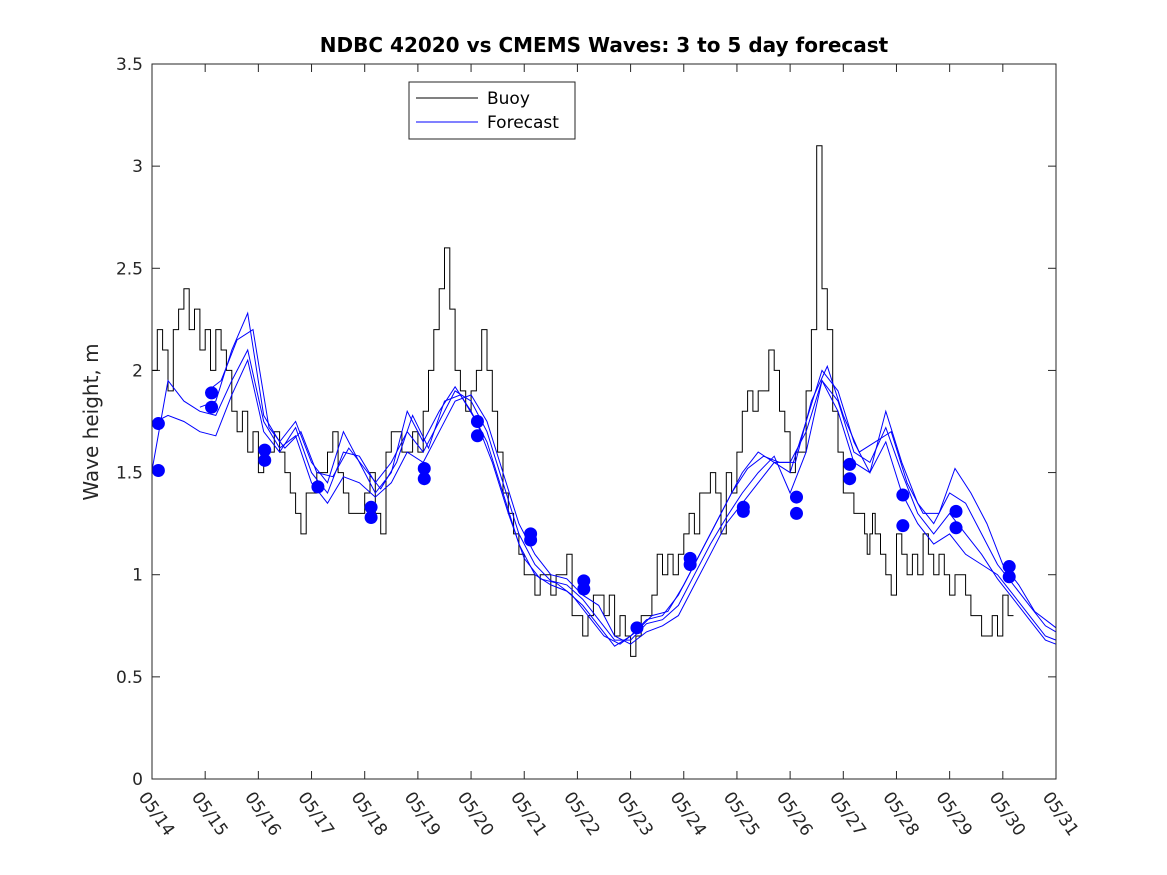 Image resolution: width=1167 pixels, height=875 pixels. I want to click on y-tick-label-1: 0.5, so click(129, 678).